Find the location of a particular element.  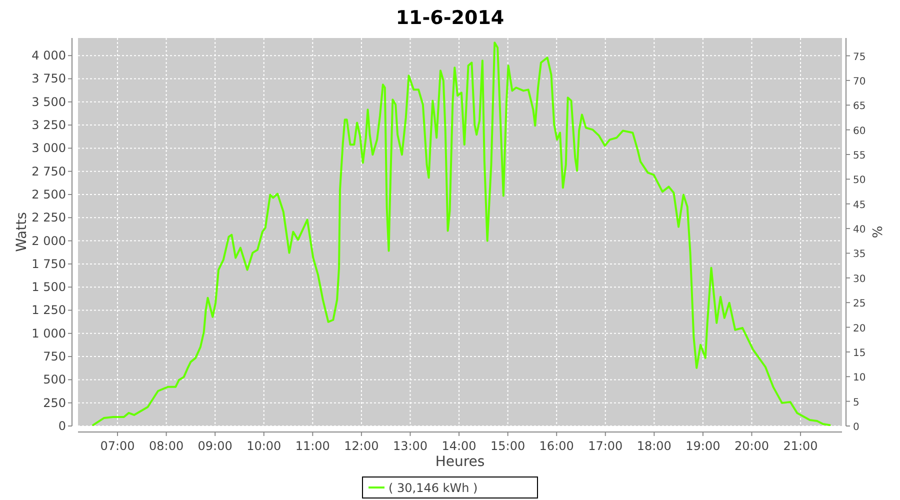

y-tick-label: 2 000 is located at coordinates (49, 241).